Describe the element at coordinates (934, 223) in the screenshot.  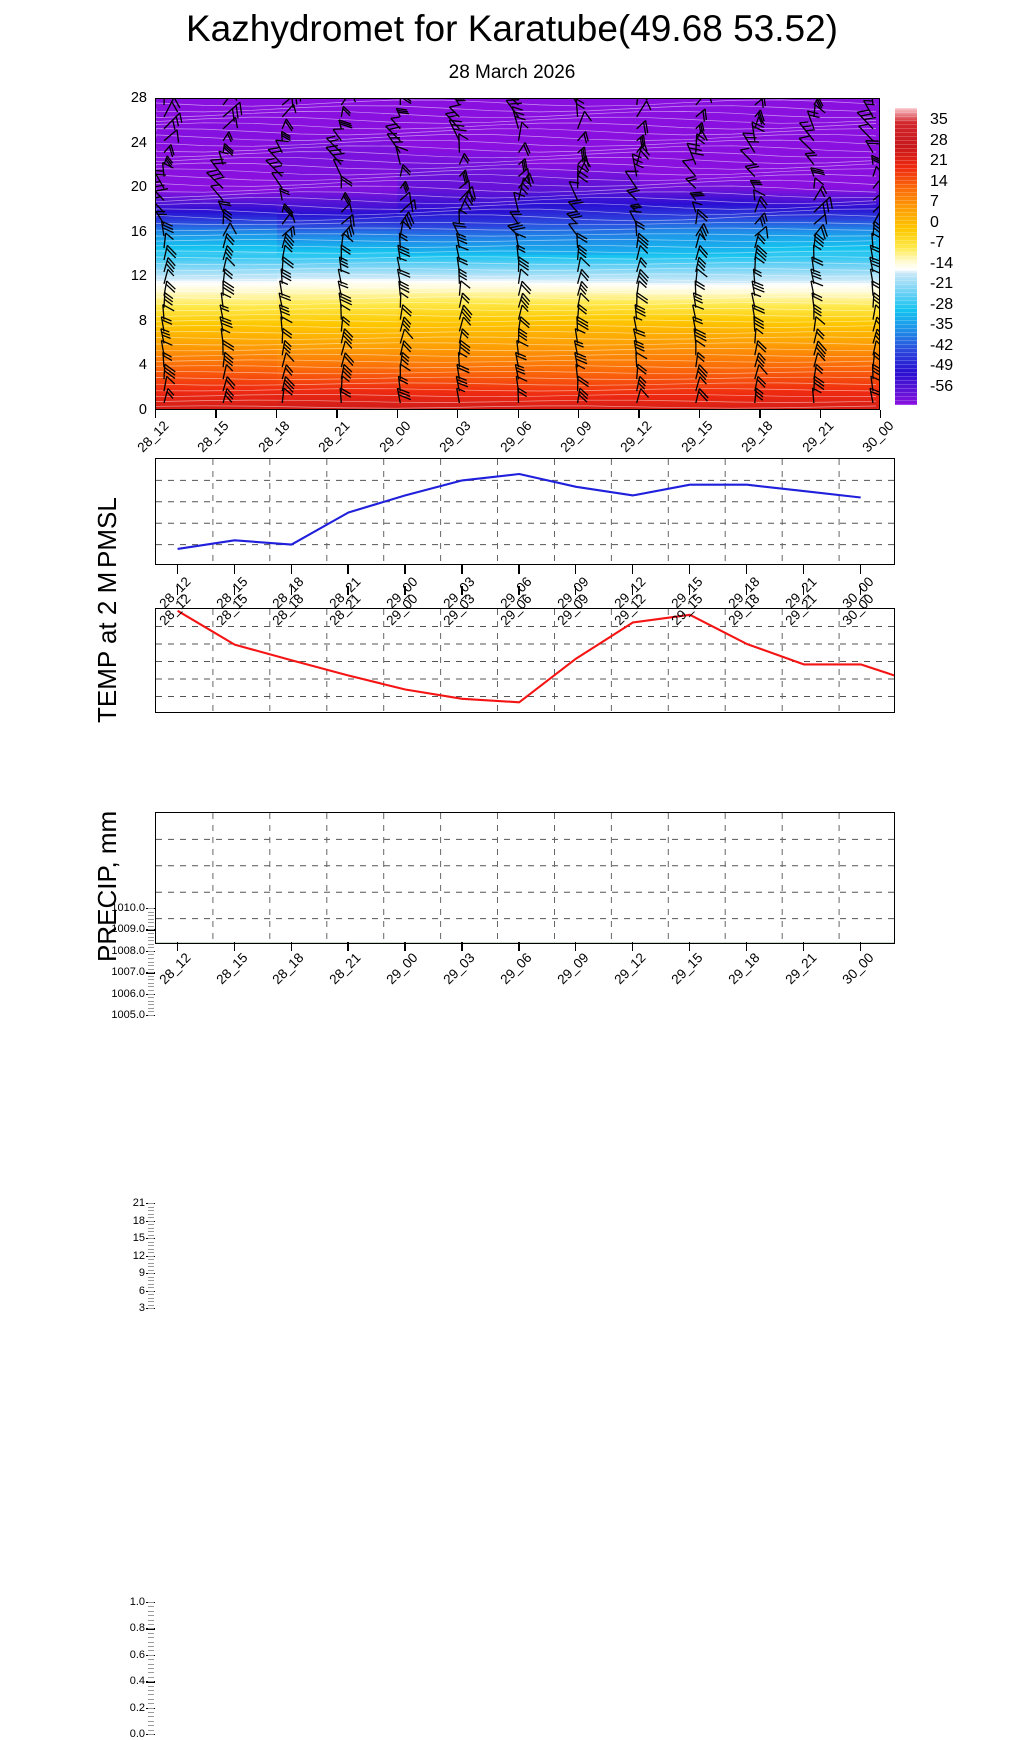
I see `colorbar-tick-5: 0` at that location.